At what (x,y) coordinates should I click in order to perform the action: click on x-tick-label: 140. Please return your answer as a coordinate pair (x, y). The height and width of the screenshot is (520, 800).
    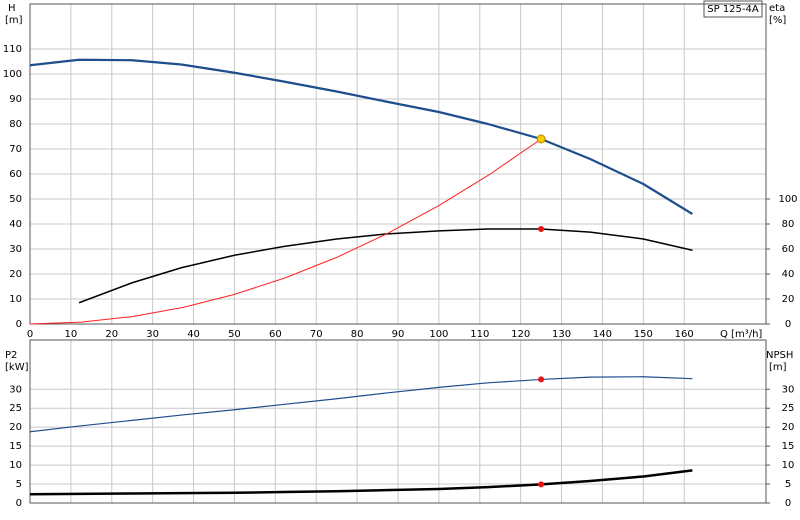
    Looking at the image, I should click on (602, 334).